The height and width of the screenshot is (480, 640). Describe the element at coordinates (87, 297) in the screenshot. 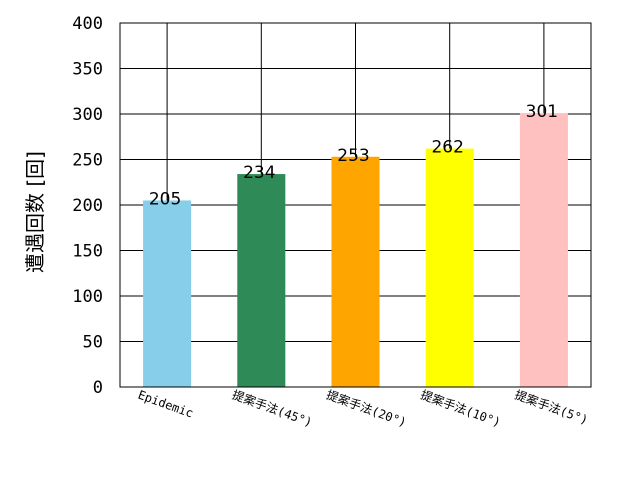

I see `y-tick-label: 100` at that location.